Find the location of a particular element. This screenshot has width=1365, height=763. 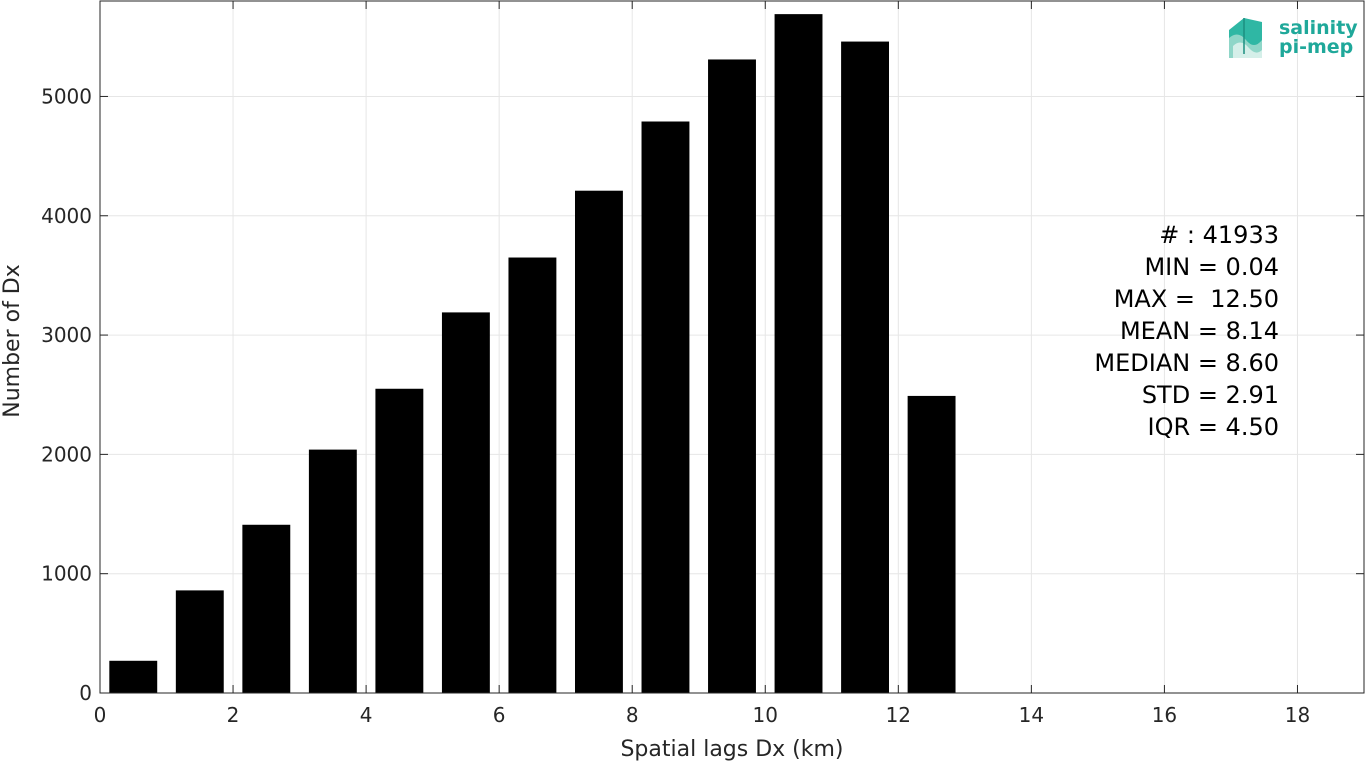

logo-line2: pi-mep is located at coordinates (1316, 47).